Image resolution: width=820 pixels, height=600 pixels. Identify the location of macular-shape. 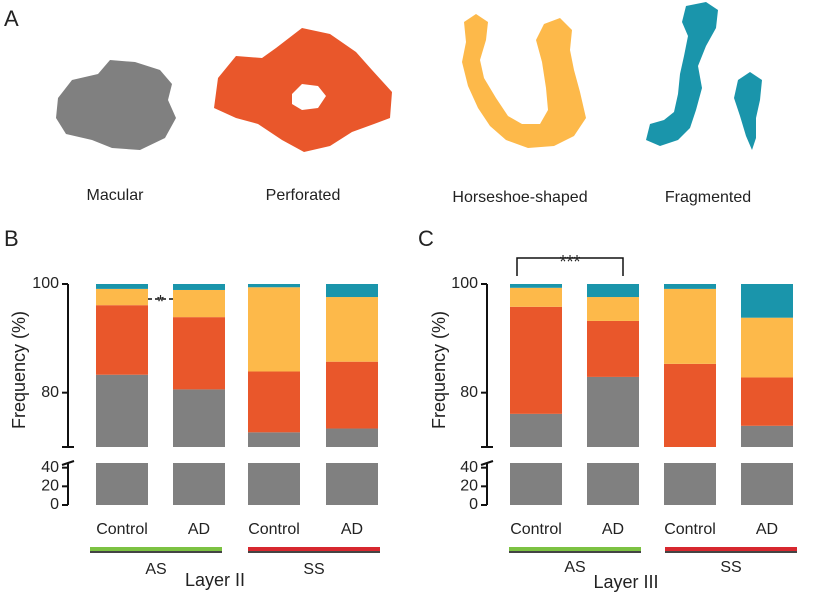
(116, 105).